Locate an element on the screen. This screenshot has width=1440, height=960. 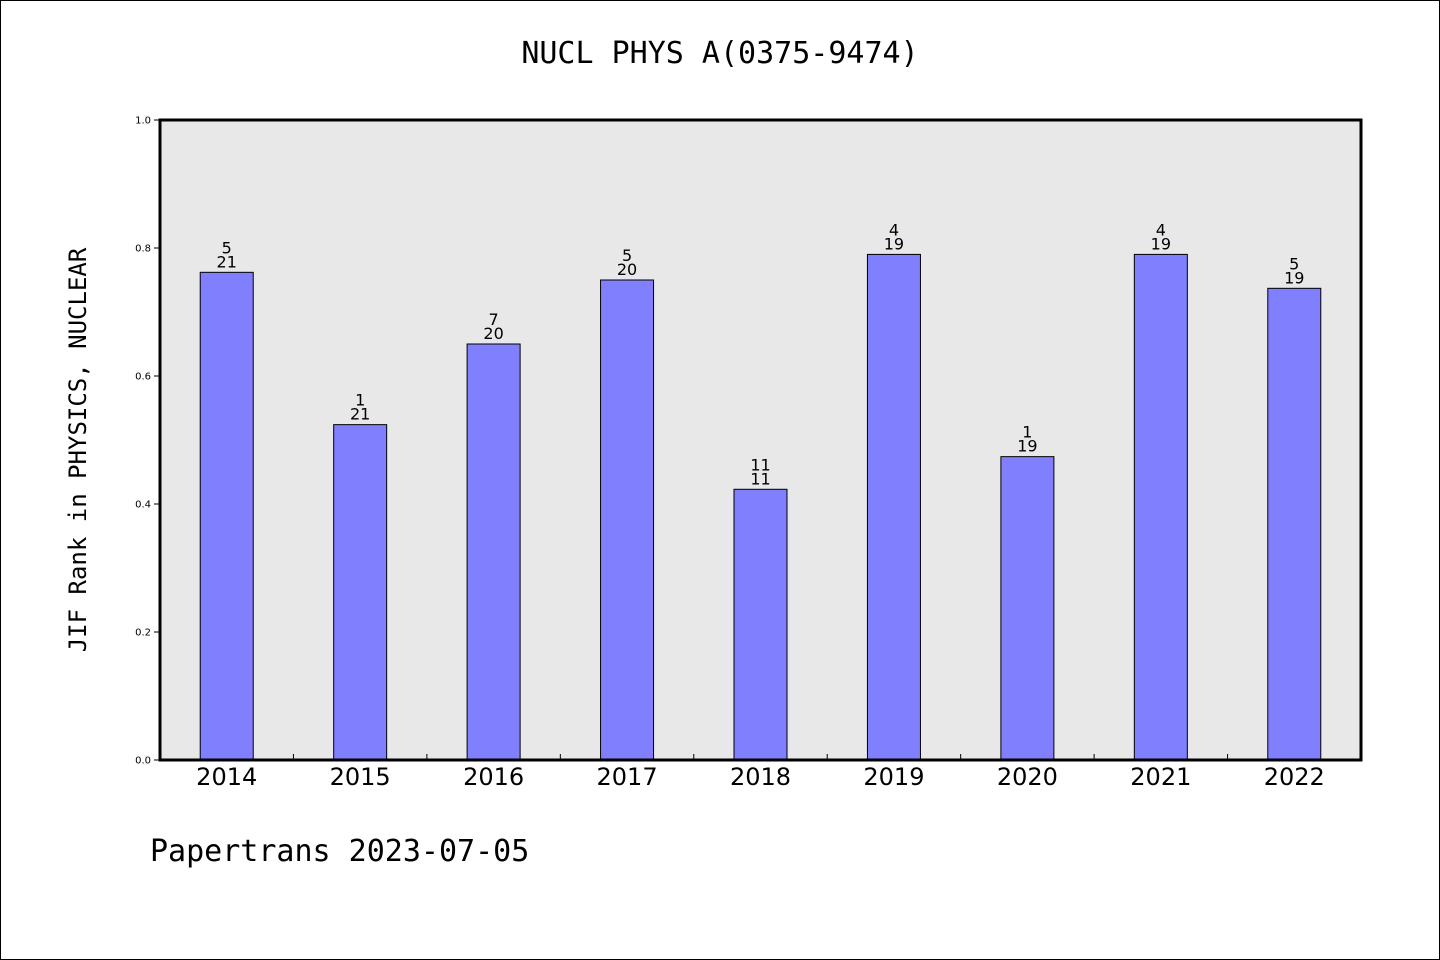
bar-label-total: 11 is located at coordinates (760, 478).